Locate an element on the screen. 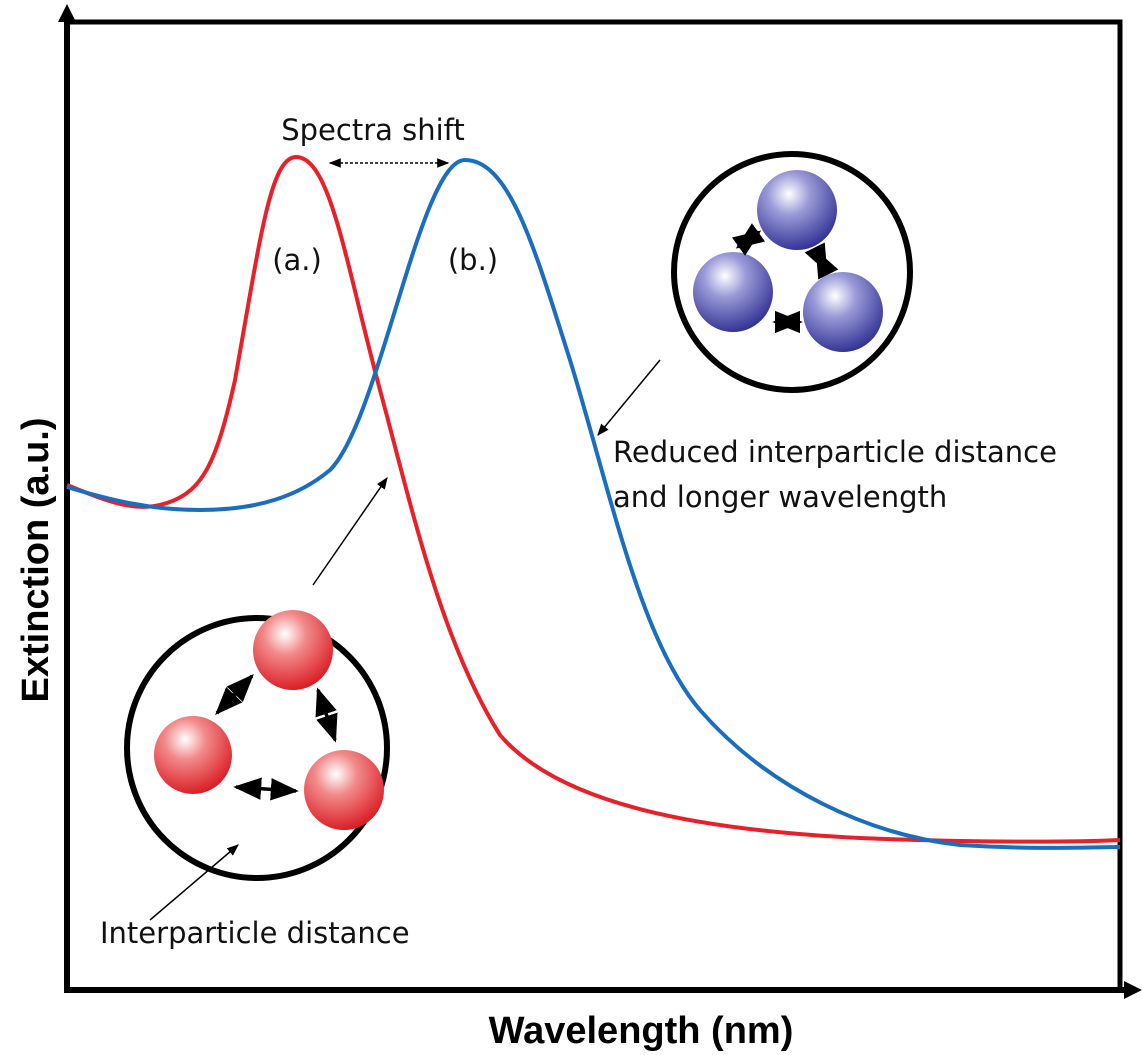  cluster-b is located at coordinates (792, 272).